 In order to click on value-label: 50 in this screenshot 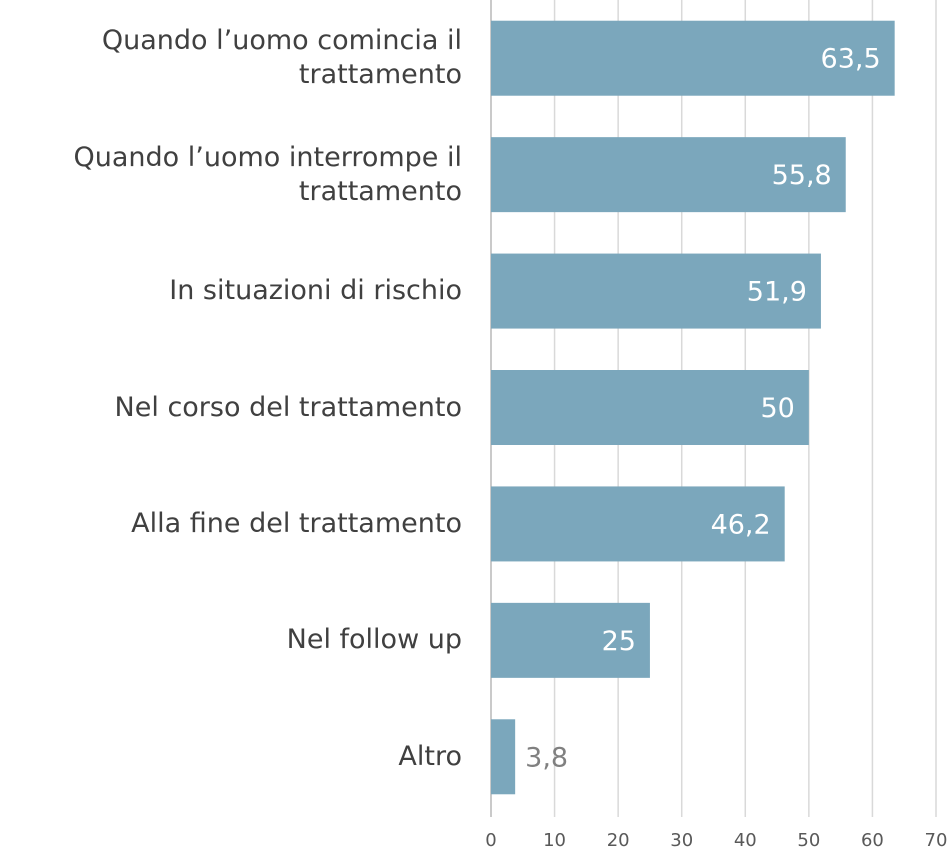, I will do `click(777, 408)`.